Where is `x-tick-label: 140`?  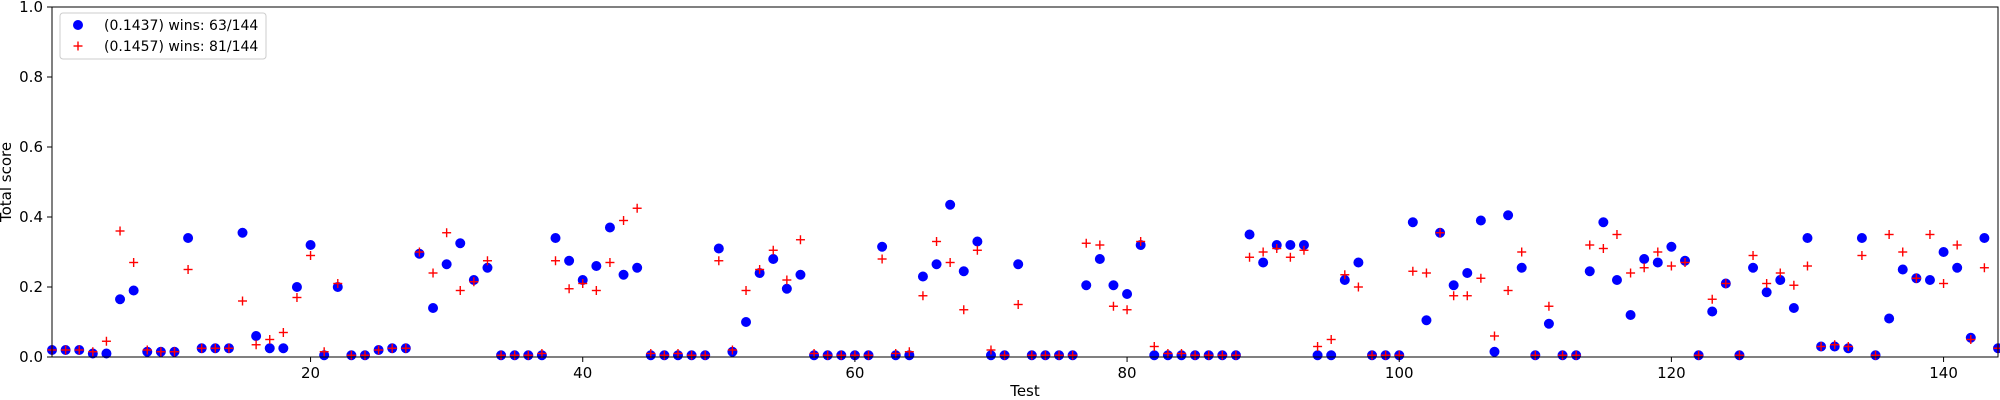
x-tick-label: 140 is located at coordinates (1943, 373).